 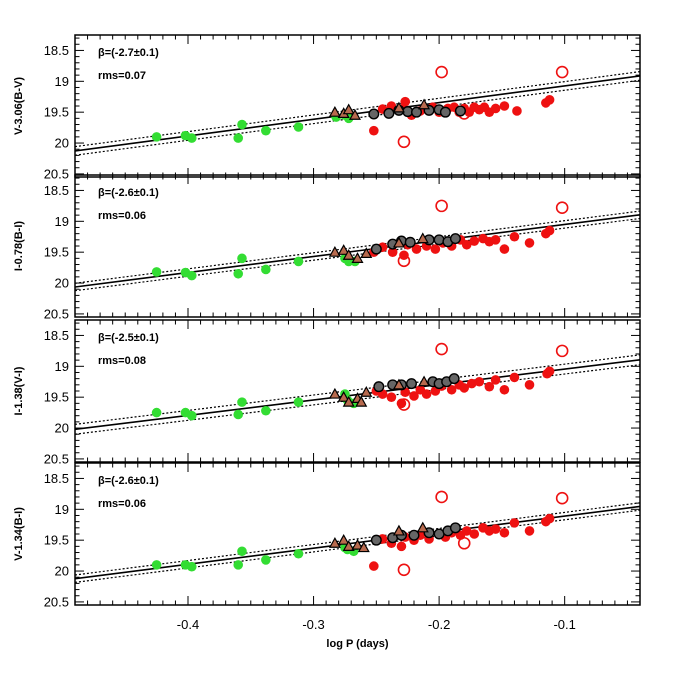 What do you see at coordinates (128, 53) in the screenshot?
I see `beta-annotation: β=(-2.7±0.1)` at bounding box center [128, 53].